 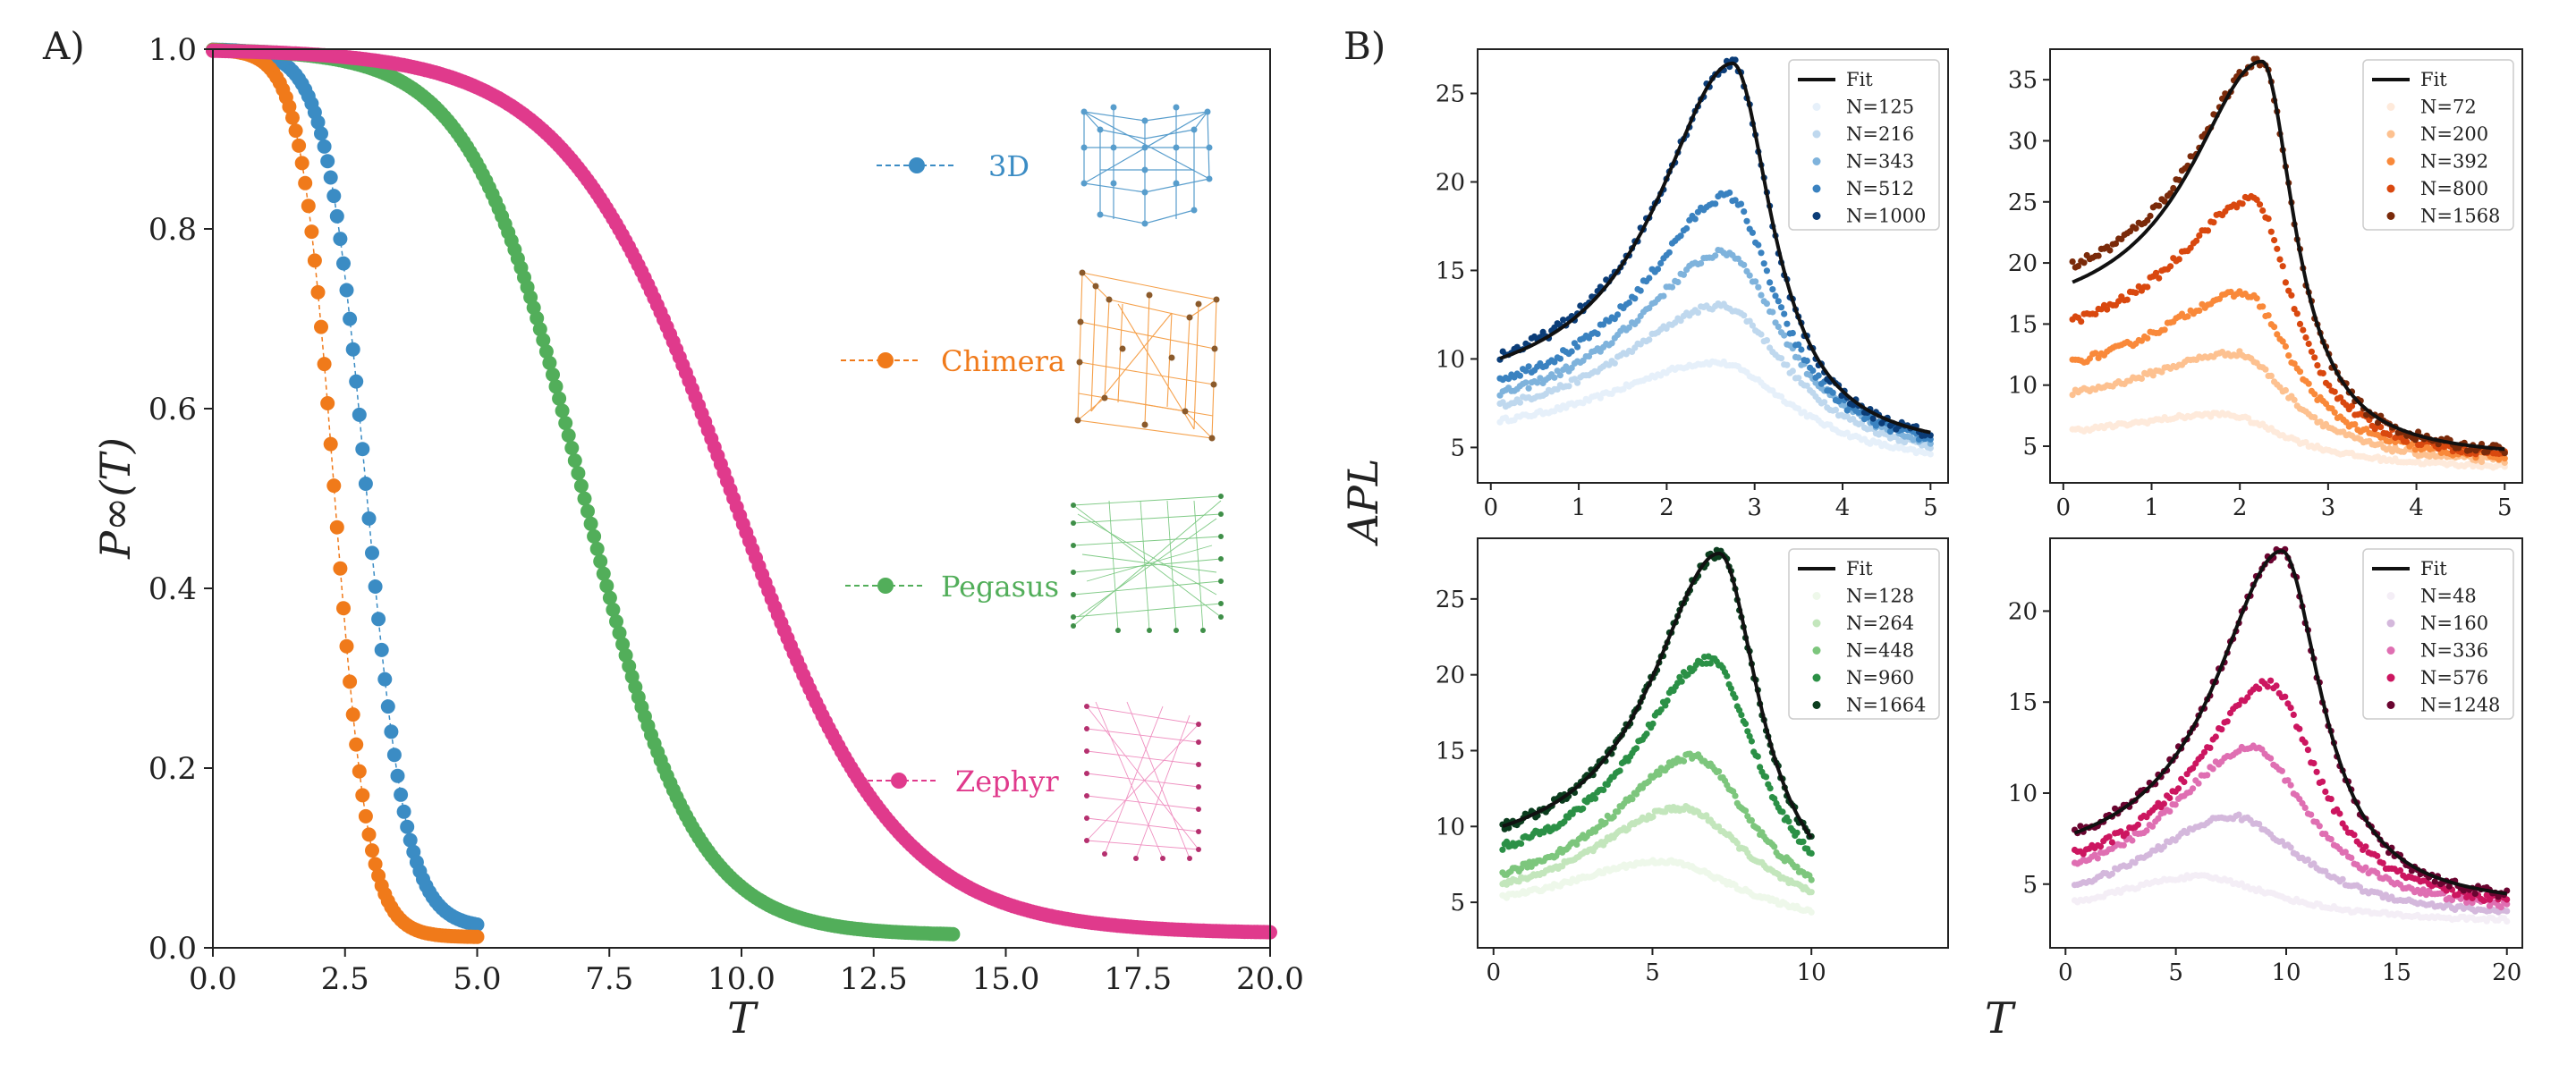 I want to click on legend-entry-label: N=392, so click(x=2454, y=162).